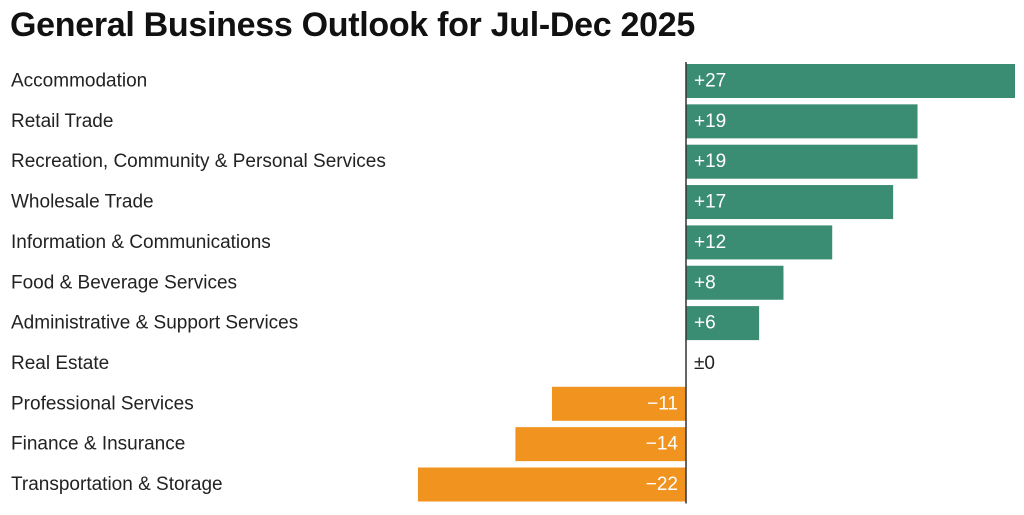  Describe the element at coordinates (662, 403) in the screenshot. I see `value-label-professional-services: −11` at that location.